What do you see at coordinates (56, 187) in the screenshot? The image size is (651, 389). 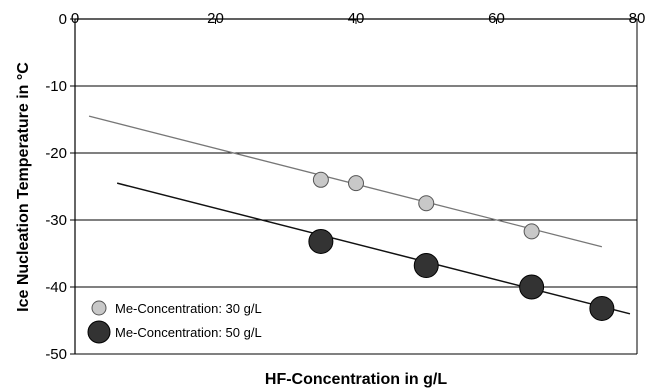 I see `y-tick-labels: 0 -10 -20 -30 -40 -50` at bounding box center [56, 187].